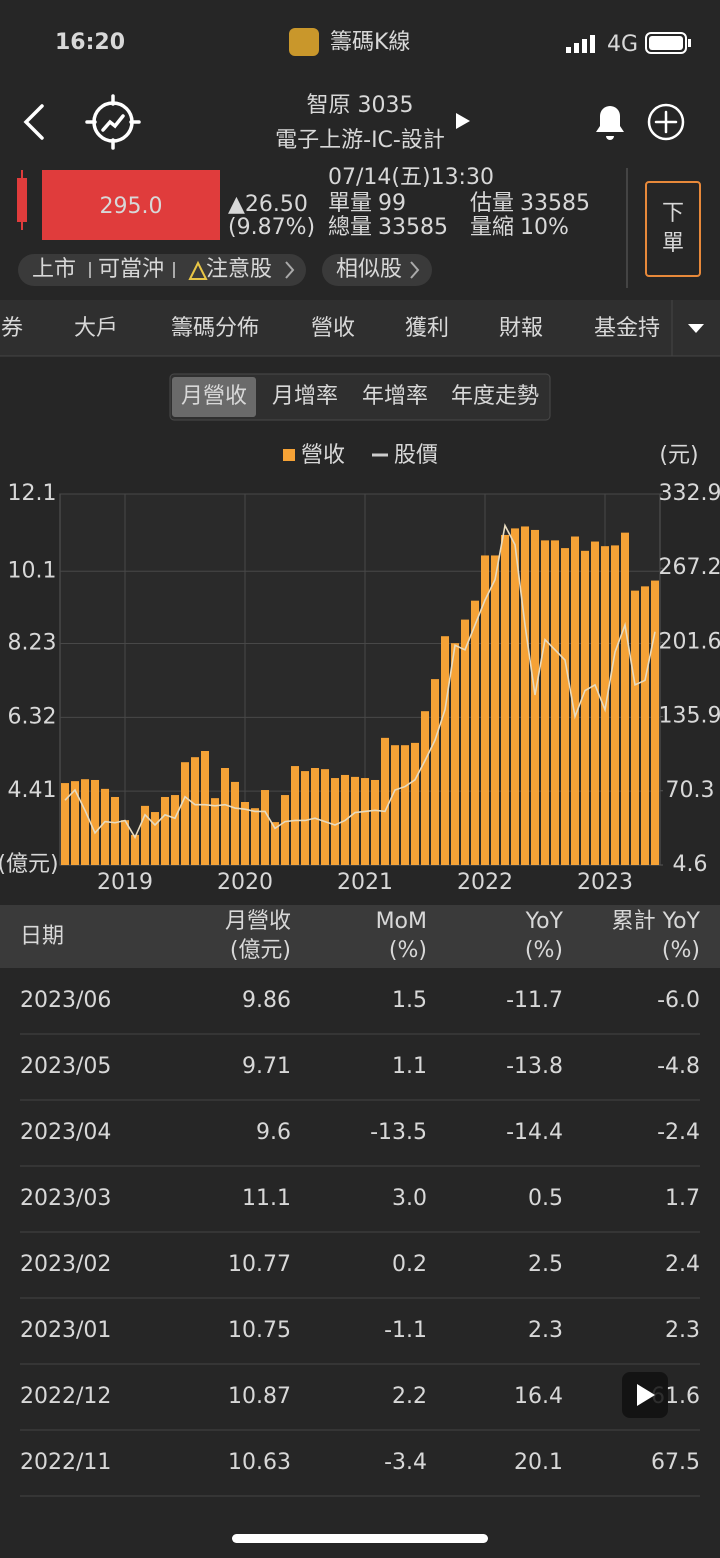  I want to click on sub-tab: 月增率, so click(305, 396).